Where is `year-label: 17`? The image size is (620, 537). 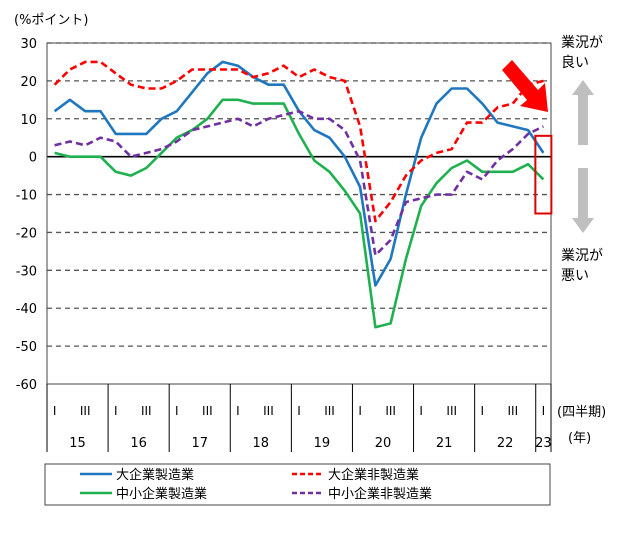
year-label: 17 is located at coordinates (199, 443).